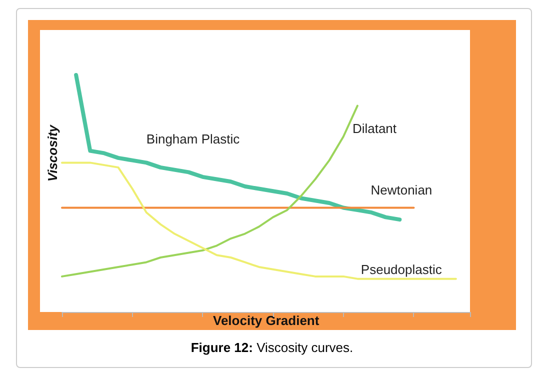  What do you see at coordinates (52, 153) in the screenshot?
I see `y-axis-title: Viscosity` at bounding box center [52, 153].